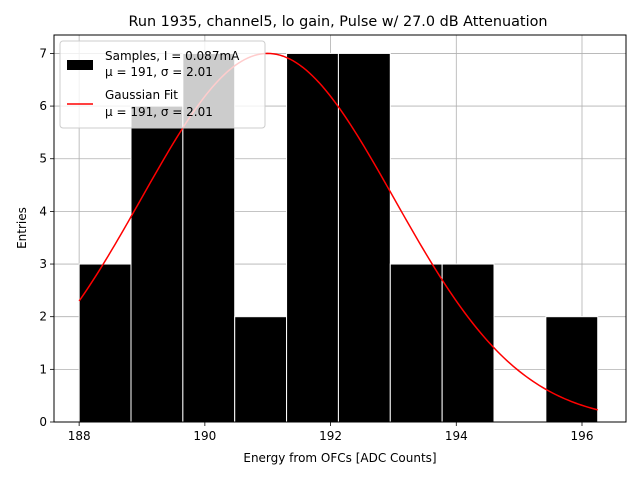  I want to click on y-tick-label-4: 4, so click(43, 211).